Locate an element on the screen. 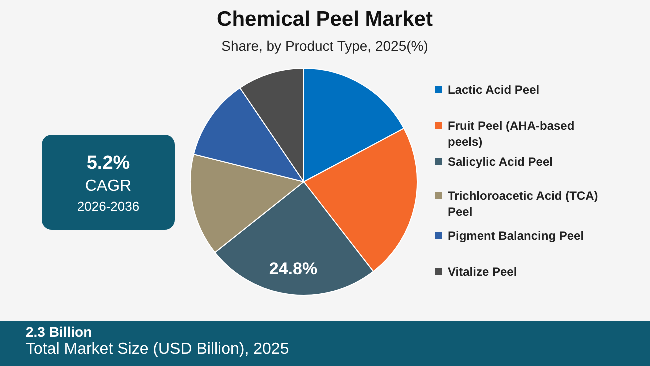  legend-label: Pigment Balancing Peel is located at coordinates (517, 236).